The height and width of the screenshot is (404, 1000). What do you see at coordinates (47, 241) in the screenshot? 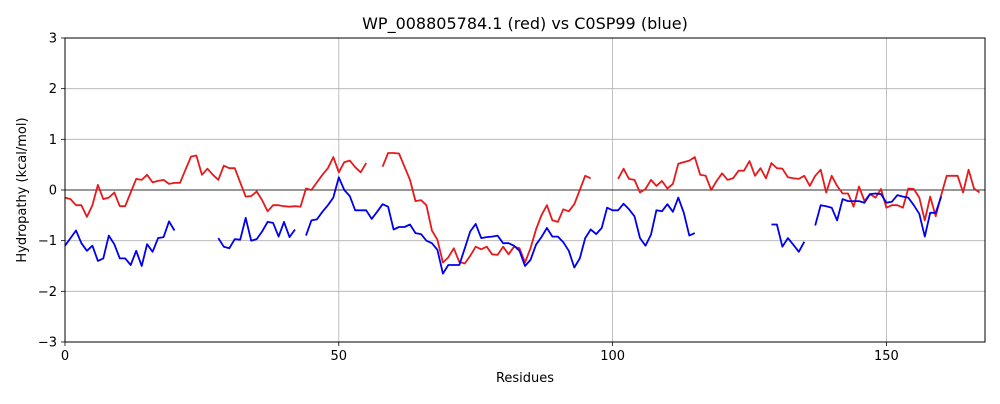
I see `y-tick-label: −1` at bounding box center [47, 241].